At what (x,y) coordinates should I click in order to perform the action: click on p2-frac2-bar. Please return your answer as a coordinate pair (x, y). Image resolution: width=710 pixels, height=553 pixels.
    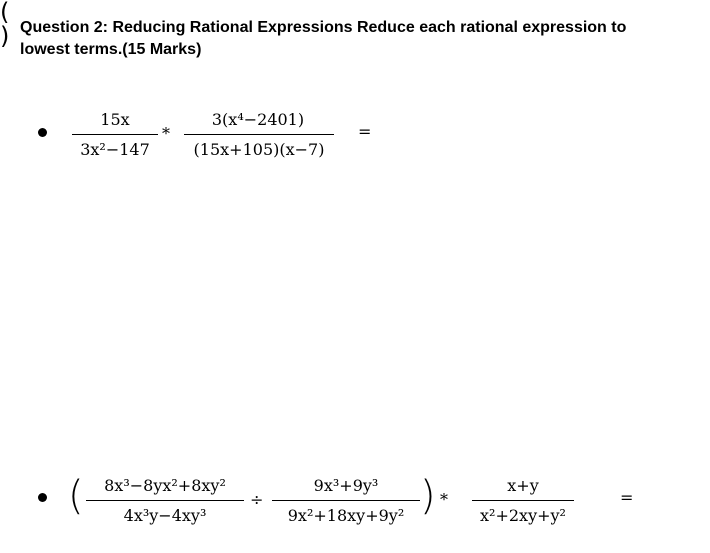
    Looking at the image, I should click on (346, 500).